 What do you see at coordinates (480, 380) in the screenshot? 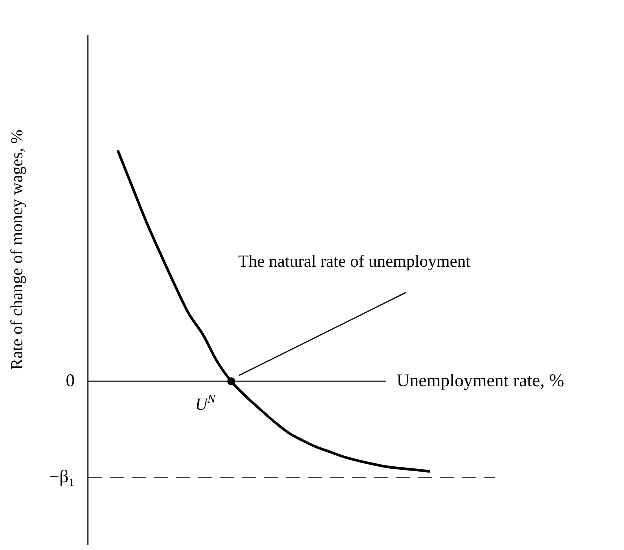
I see `x-axis-title: Unemployment rate, %` at bounding box center [480, 380].